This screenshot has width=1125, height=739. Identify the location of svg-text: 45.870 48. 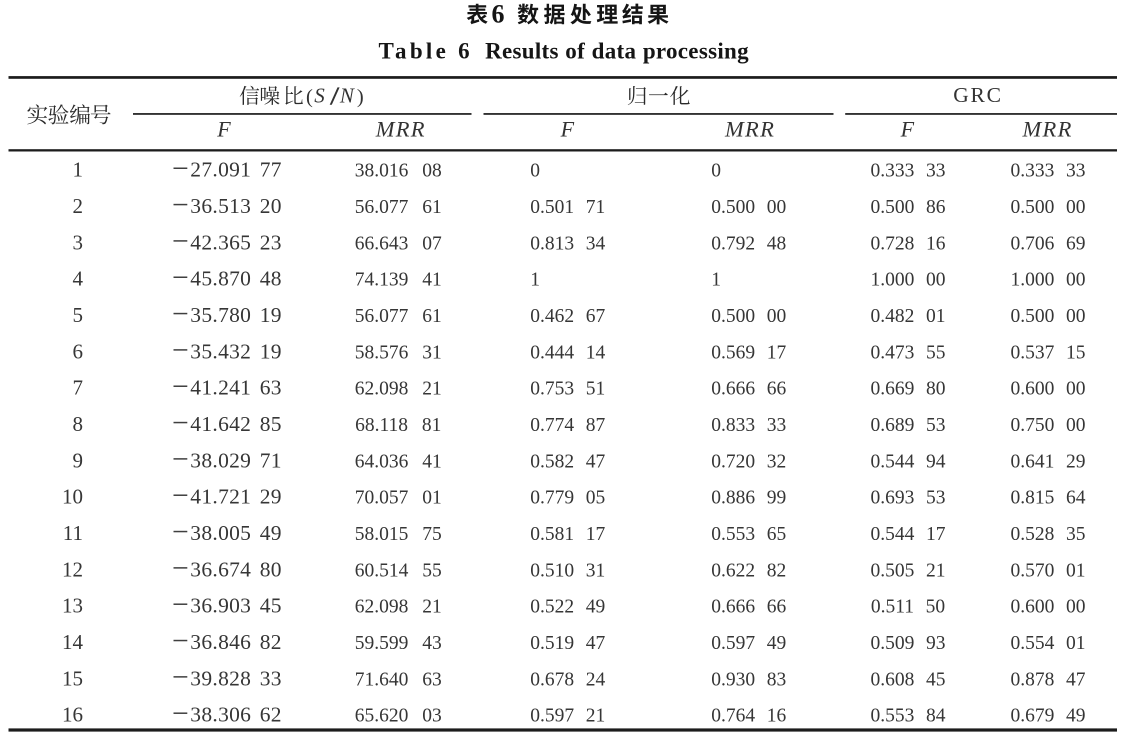
(235, 279).